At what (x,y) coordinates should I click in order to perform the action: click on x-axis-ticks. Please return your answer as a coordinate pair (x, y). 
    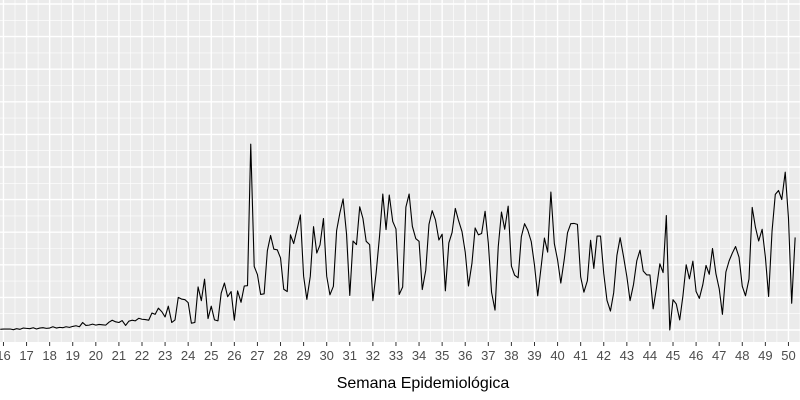
    Looking at the image, I should click on (395, 344).